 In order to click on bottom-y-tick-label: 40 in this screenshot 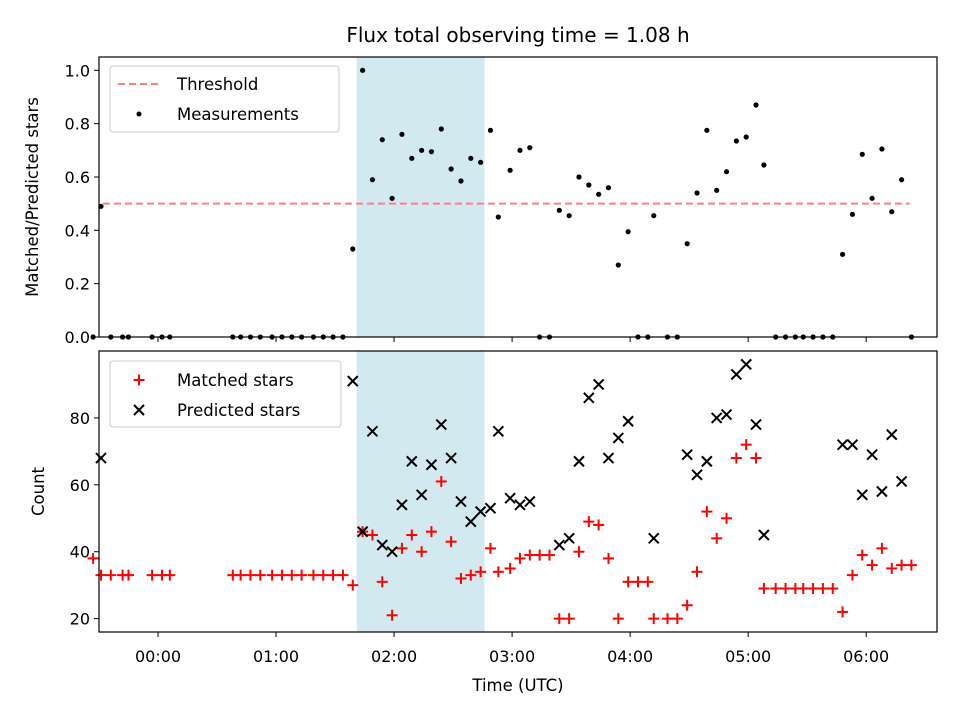, I will do `click(80, 552)`.